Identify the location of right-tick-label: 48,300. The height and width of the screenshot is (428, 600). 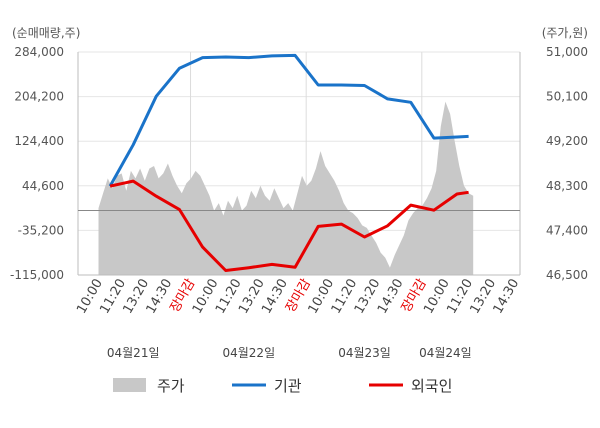
(567, 186).